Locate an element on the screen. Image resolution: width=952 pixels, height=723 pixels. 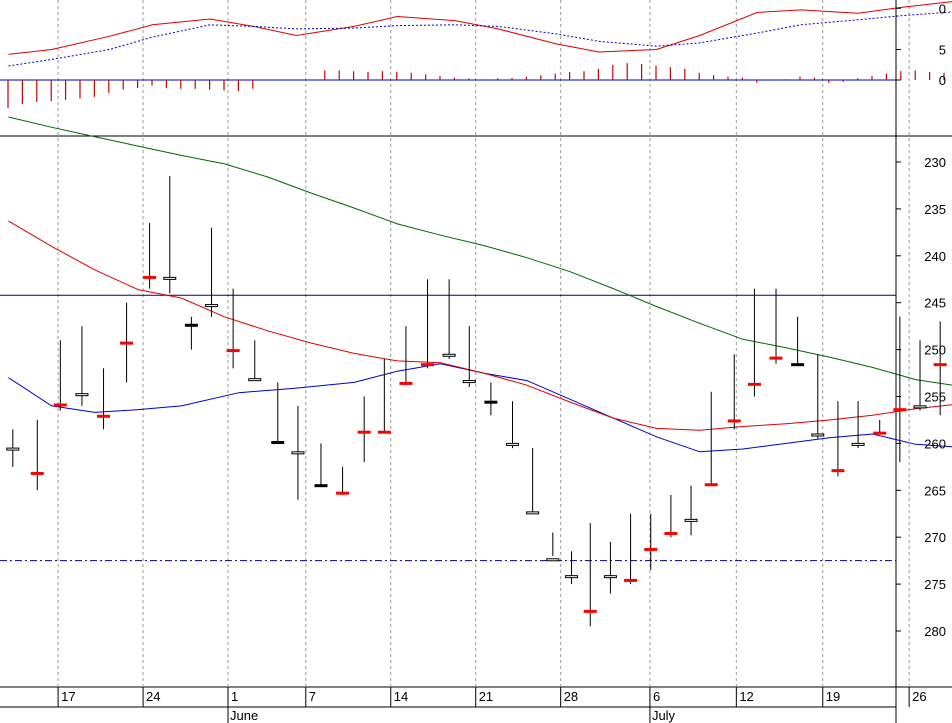
price-y-label-7: 245 is located at coordinates (935, 303).